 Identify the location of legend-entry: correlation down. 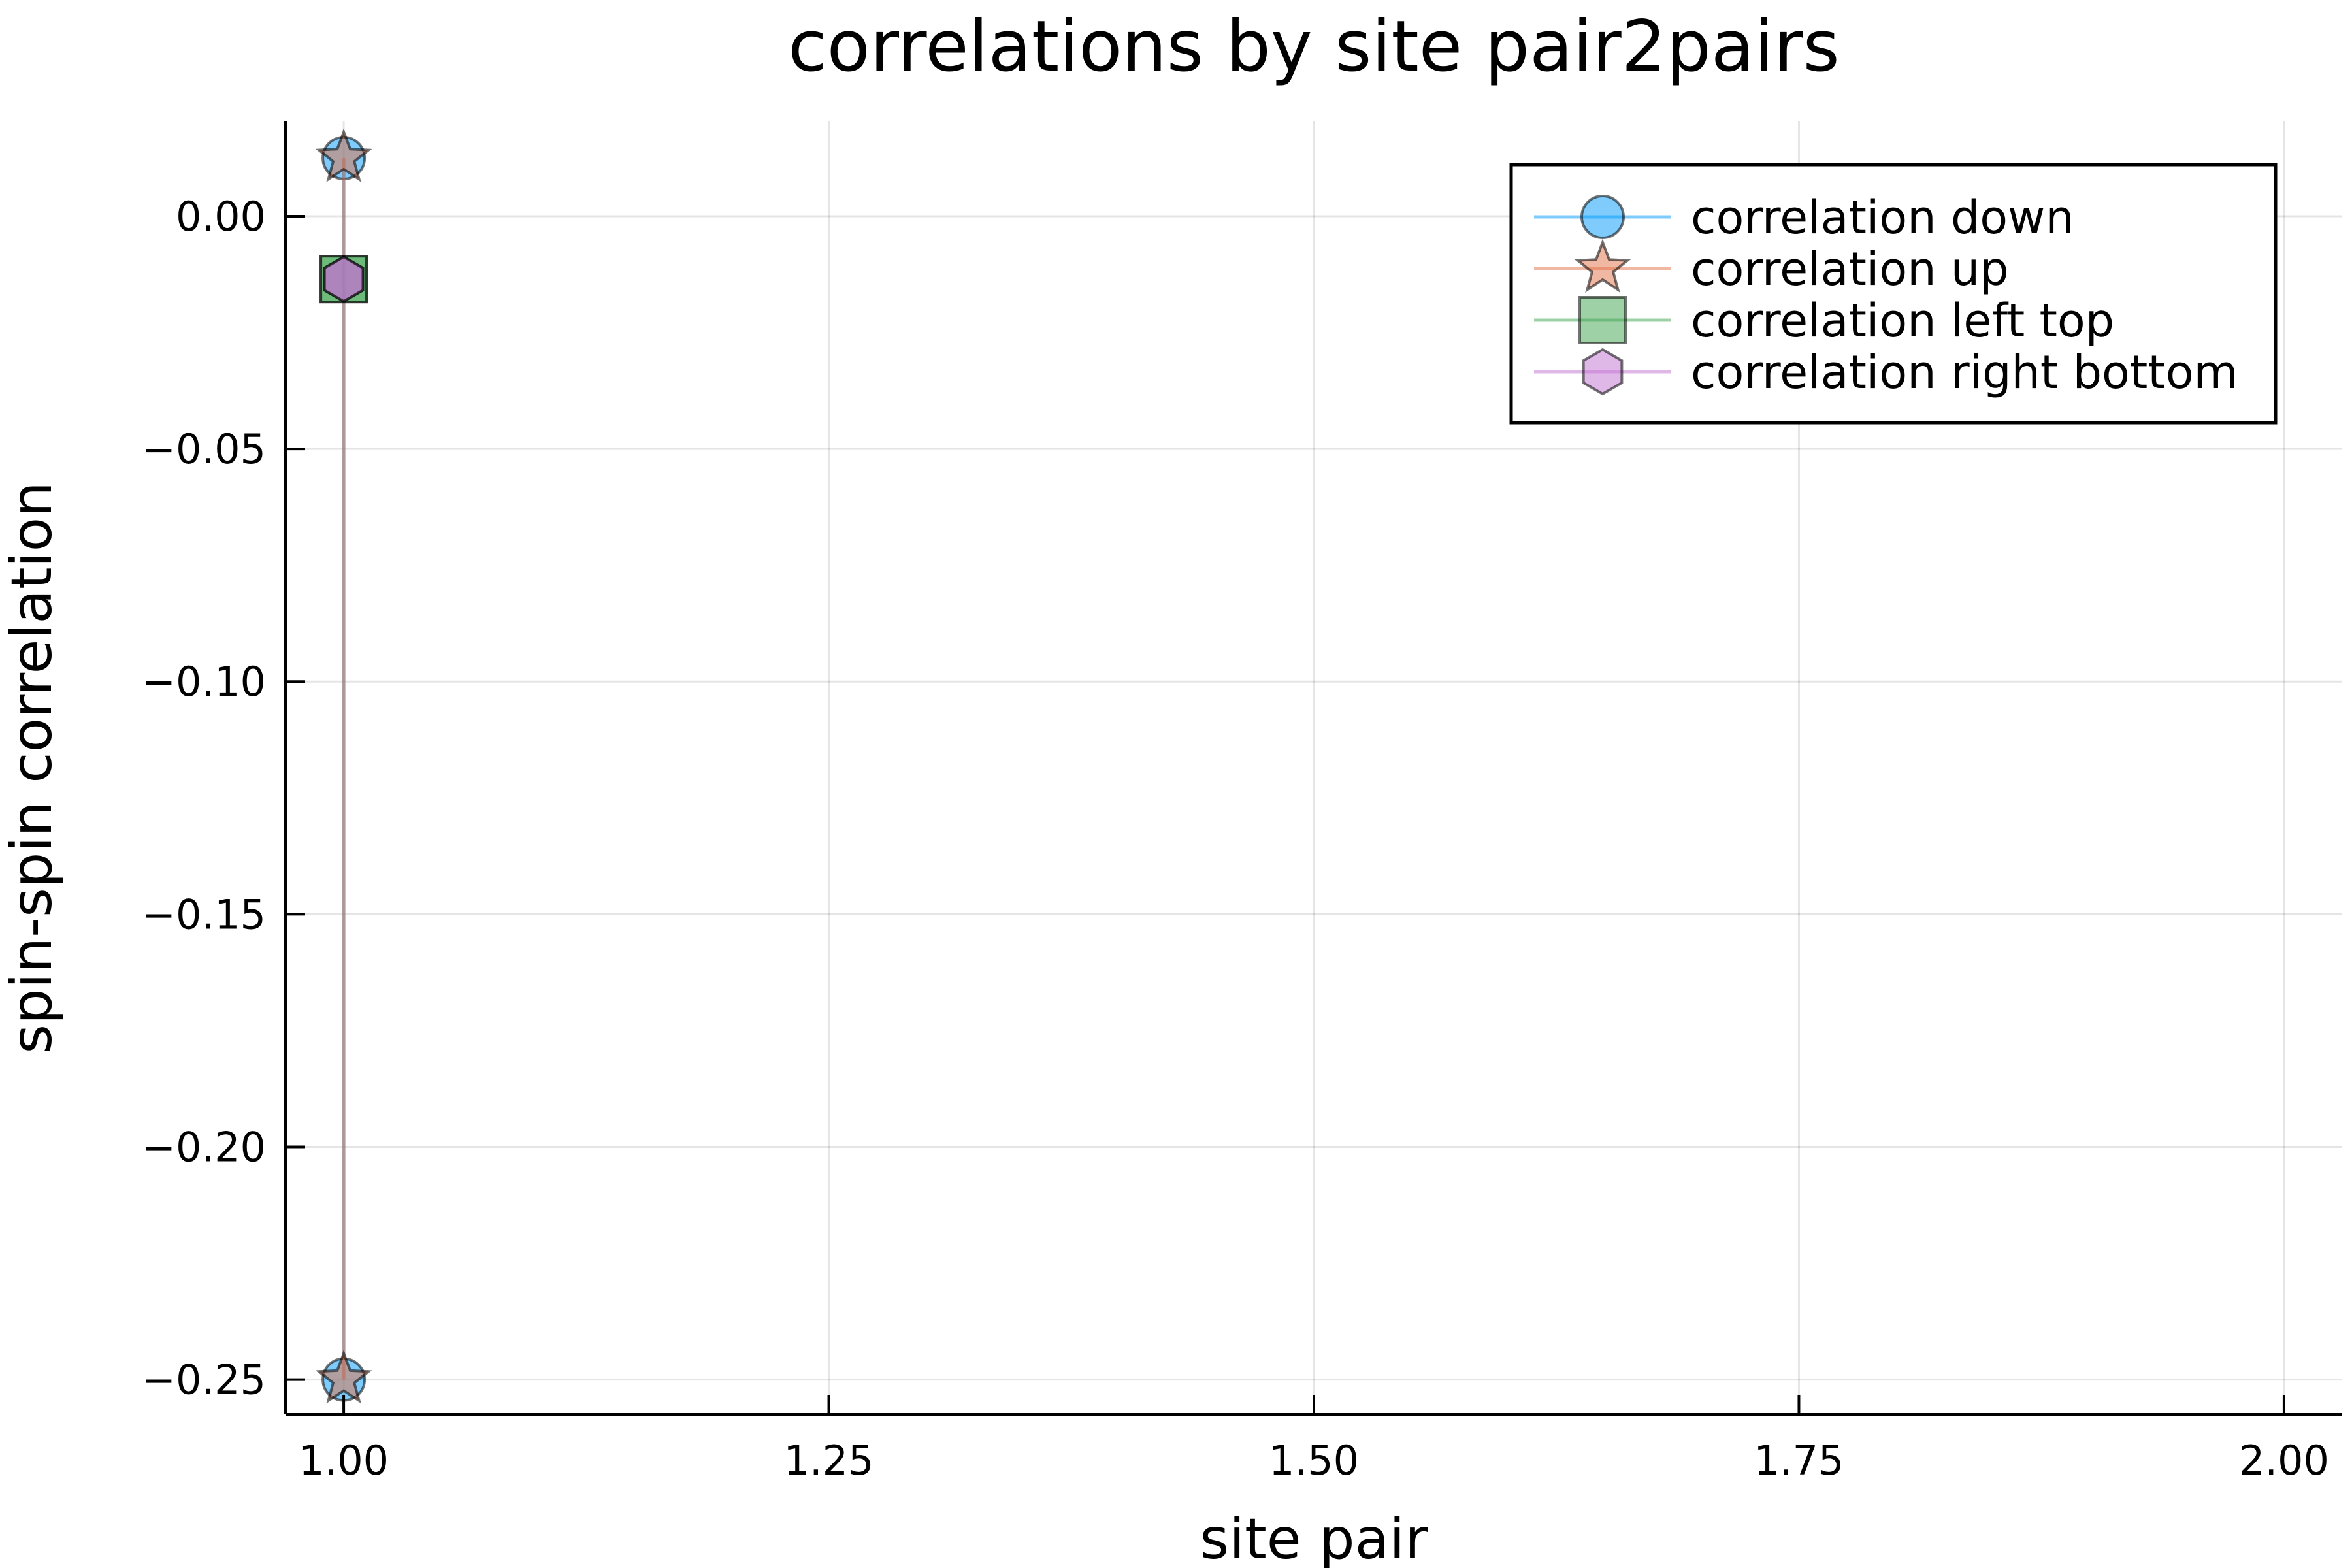
(1804, 217).